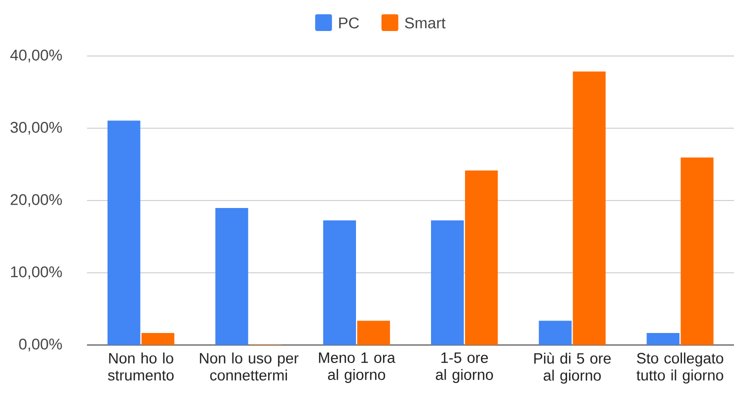 The width and height of the screenshot is (745, 411). What do you see at coordinates (425, 22) in the screenshot?
I see `legend-label: Smart` at bounding box center [425, 22].